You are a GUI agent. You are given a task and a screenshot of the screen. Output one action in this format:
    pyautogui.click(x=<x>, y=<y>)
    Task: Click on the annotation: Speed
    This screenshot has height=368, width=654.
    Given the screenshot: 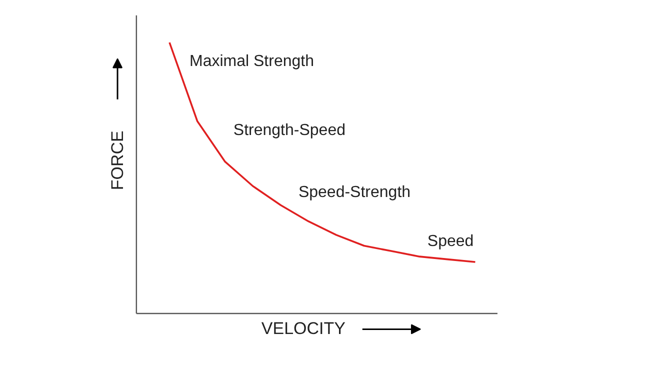 What is the action you would take?
    pyautogui.click(x=450, y=241)
    